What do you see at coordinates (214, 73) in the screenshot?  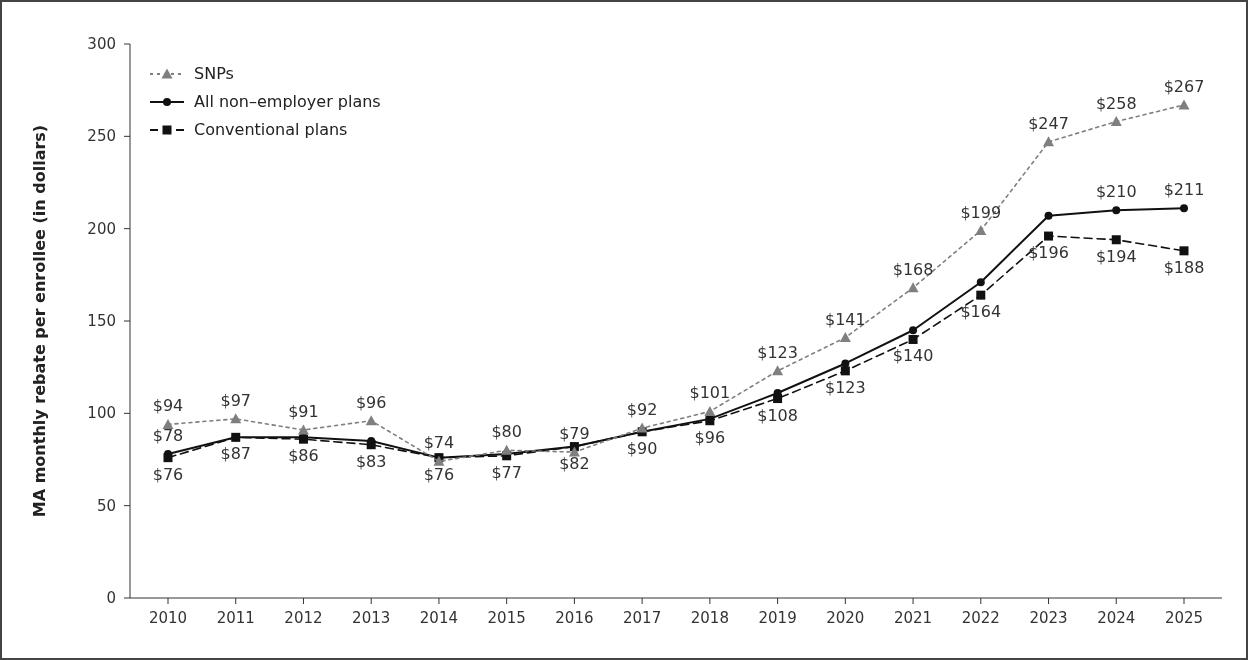 I see `legend-label: SNPs` at bounding box center [214, 73].